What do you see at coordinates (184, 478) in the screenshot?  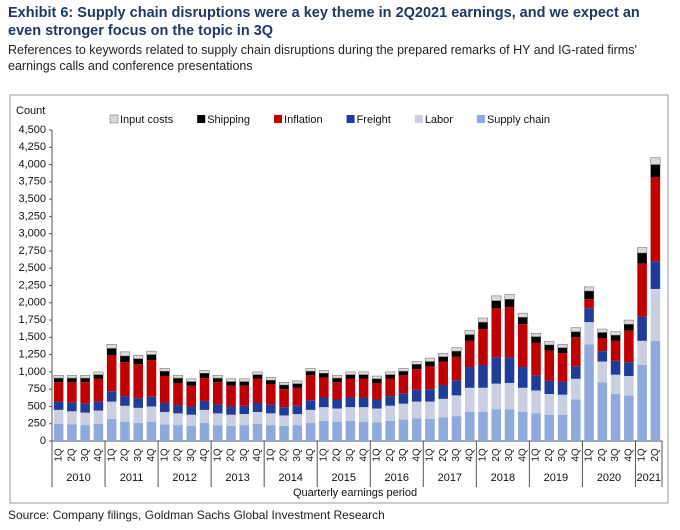 I see `year-label: 2012` at bounding box center [184, 478].